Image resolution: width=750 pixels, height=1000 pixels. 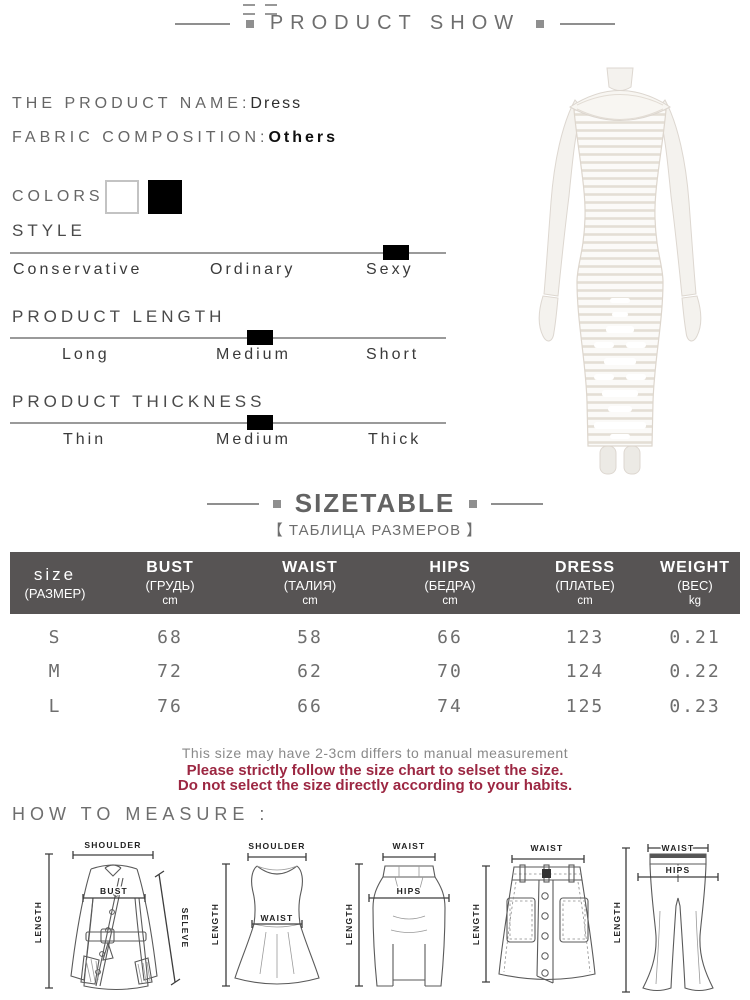 What do you see at coordinates (78, 269) in the screenshot?
I see `style-option-conservative: Conservative` at bounding box center [78, 269].